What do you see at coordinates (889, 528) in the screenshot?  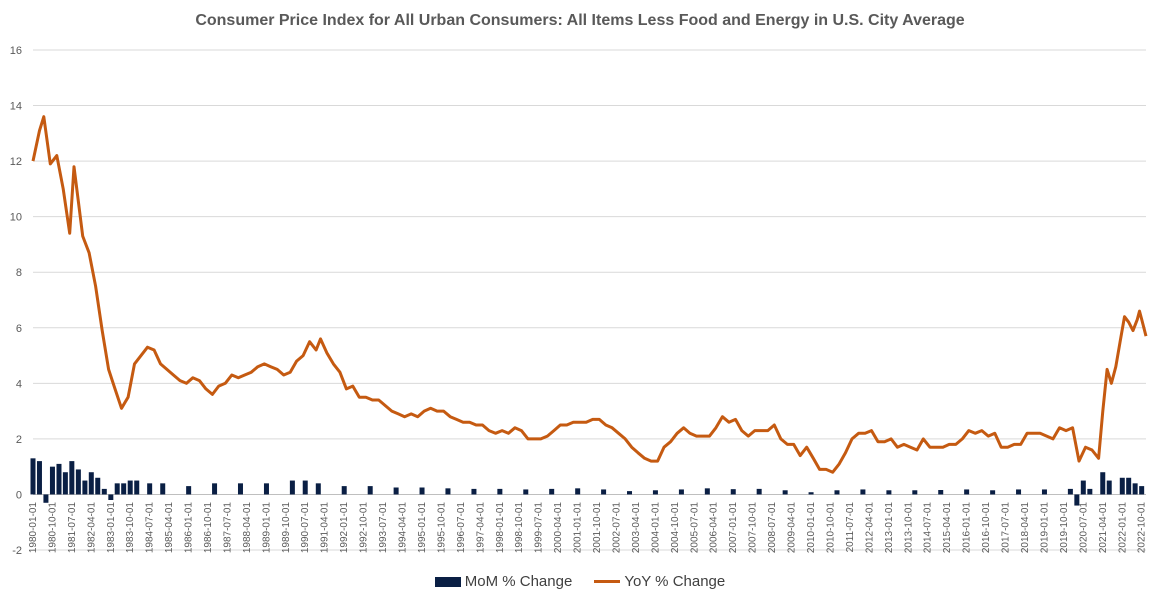 I see `x-tick-label: 2013-01-01` at bounding box center [889, 528].